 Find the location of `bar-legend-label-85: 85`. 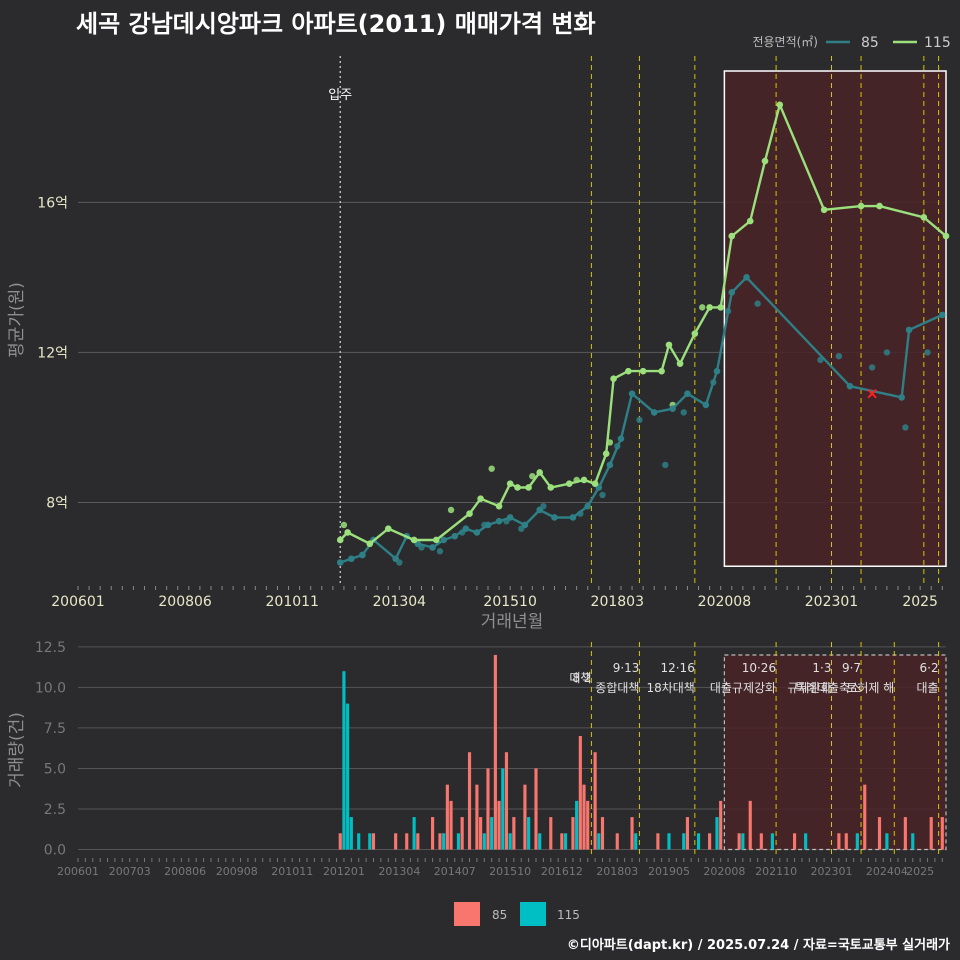

bar-legend-label-85: 85 is located at coordinates (499, 915).